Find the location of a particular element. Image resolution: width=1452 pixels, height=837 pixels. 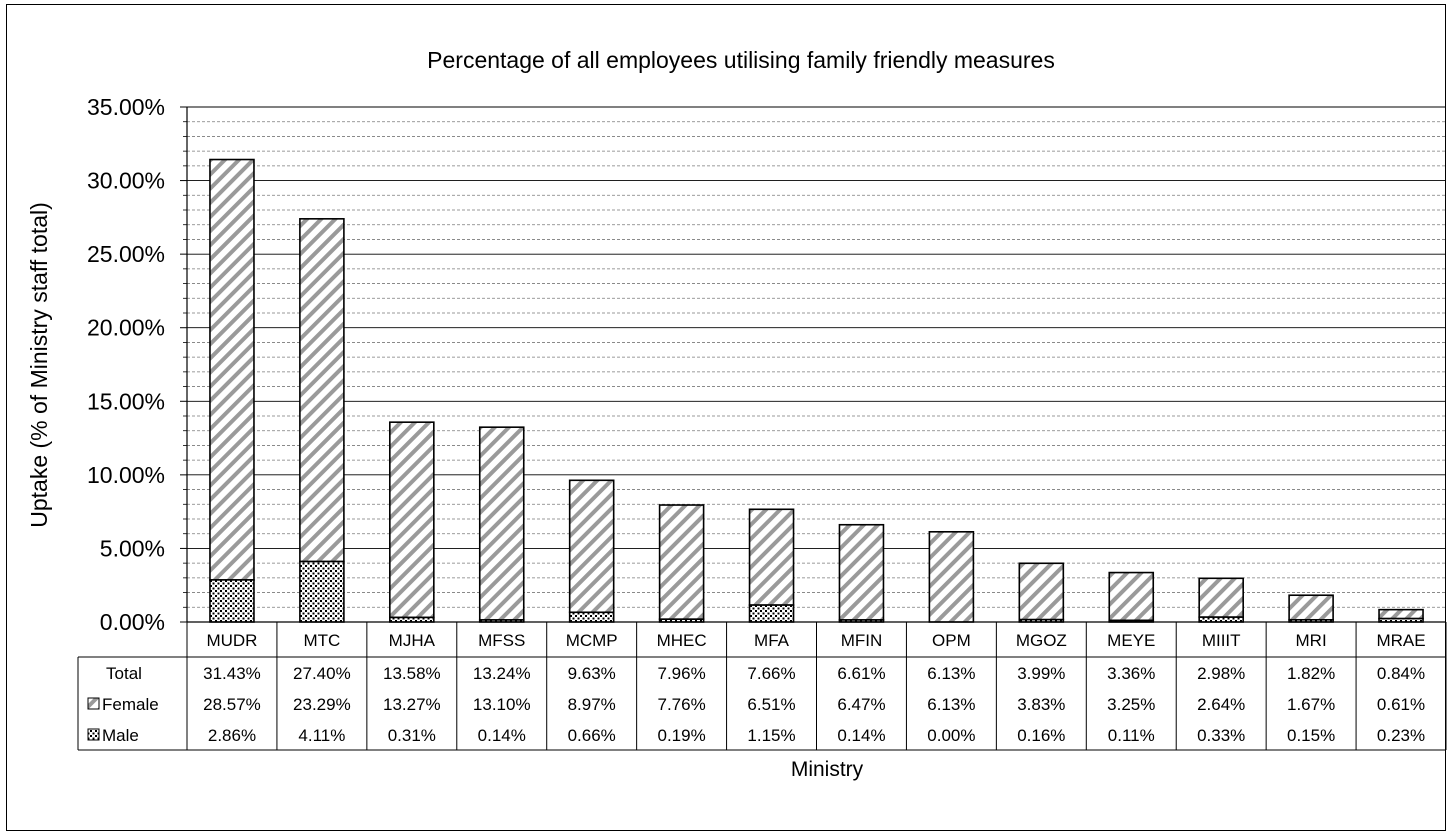

table-cell: 13.27% is located at coordinates (412, 704).